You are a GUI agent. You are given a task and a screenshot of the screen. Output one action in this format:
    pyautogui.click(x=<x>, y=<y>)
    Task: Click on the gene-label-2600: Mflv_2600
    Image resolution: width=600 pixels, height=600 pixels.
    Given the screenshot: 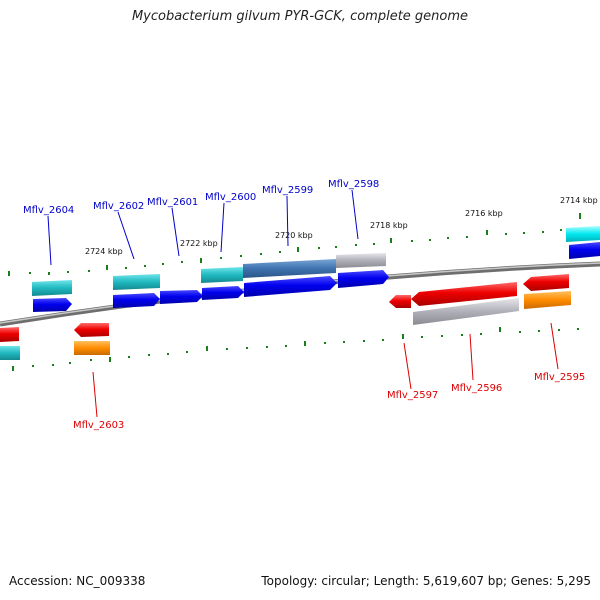 What is the action you would take?
    pyautogui.click(x=230, y=197)
    